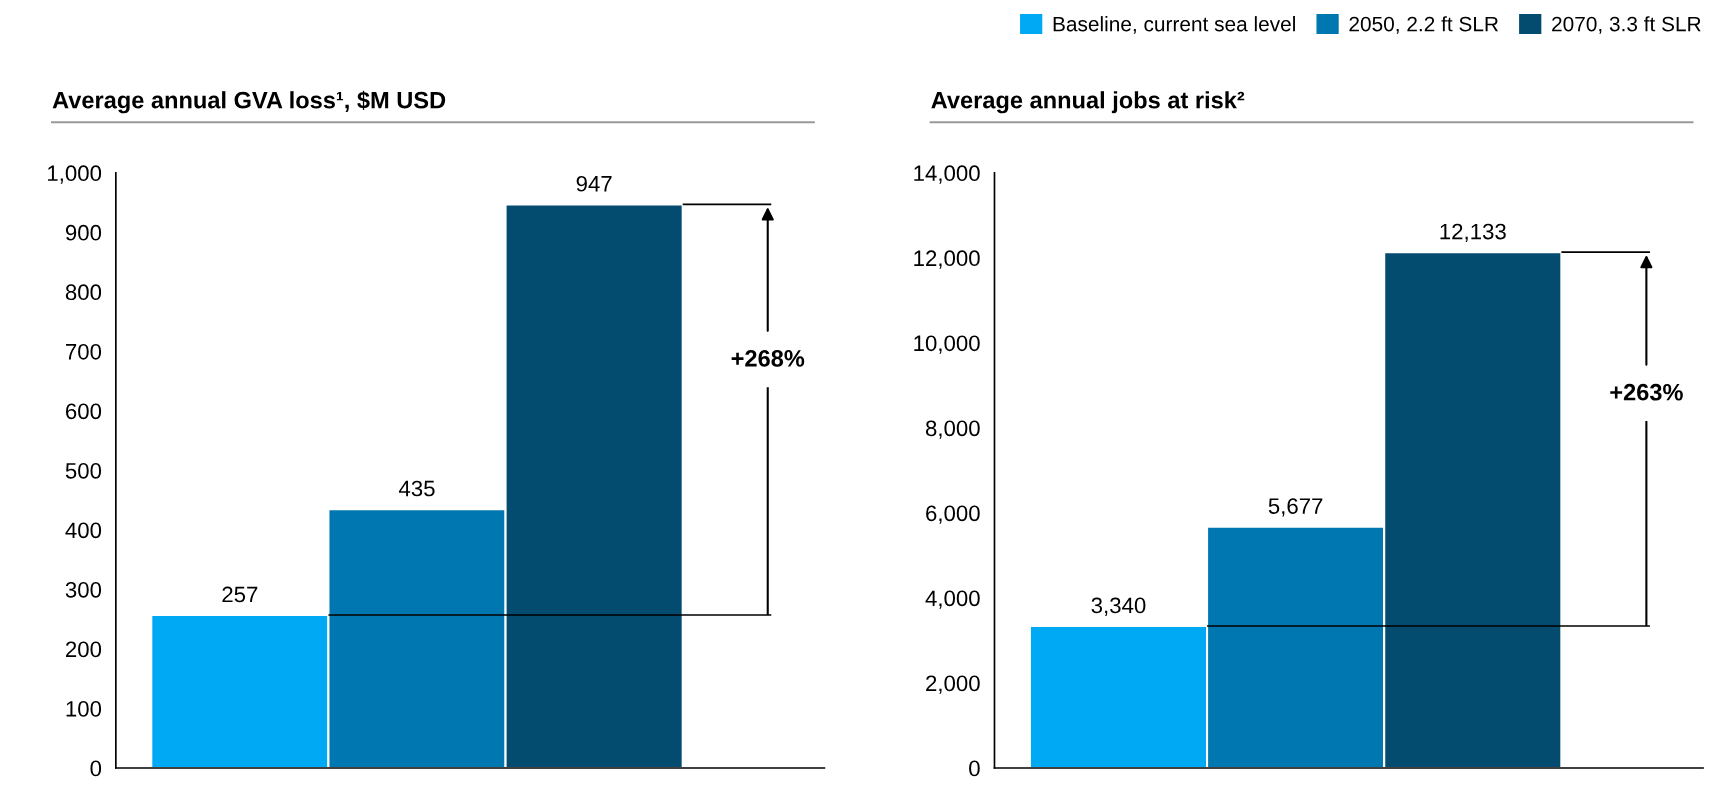 The image size is (1729, 800). I want to click on y-tick-label: 300, so click(83, 589).